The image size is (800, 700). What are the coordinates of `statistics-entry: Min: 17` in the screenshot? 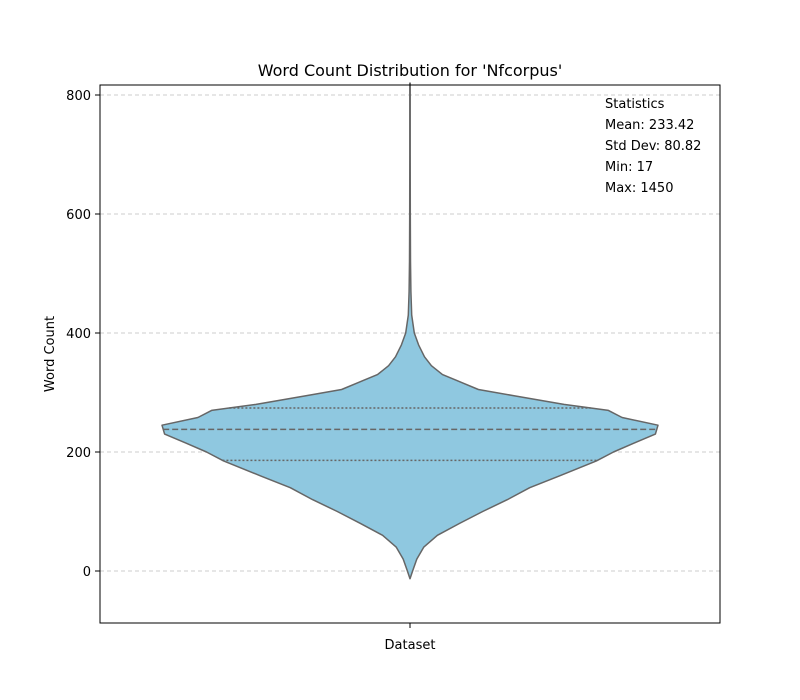 It's located at (629, 167).